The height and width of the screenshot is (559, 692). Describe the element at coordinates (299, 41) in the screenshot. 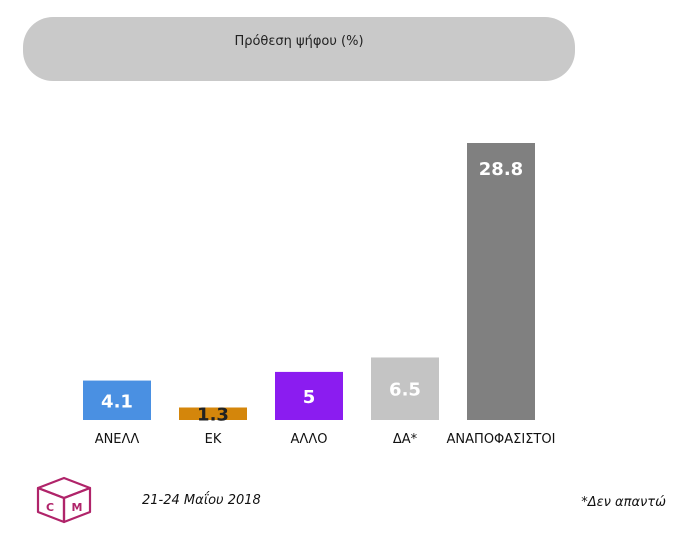

I see `chart-title: Πρόθεση ψήφου (%)` at that location.